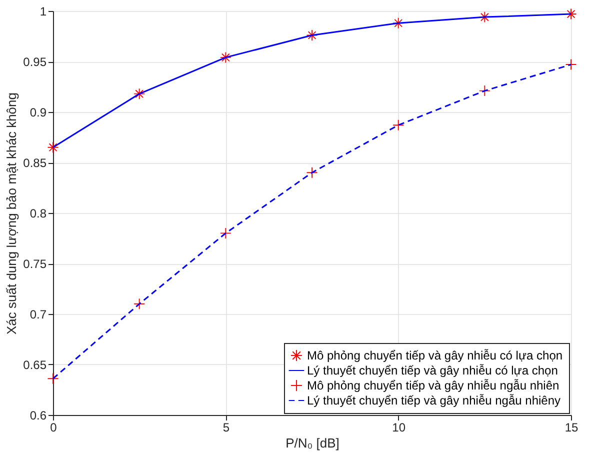 This screenshot has width=589, height=470. I want to click on legend-label: Mô phỏng chuyển tiếp và gây nhiễu ngẫu nhiên, so click(433, 385).